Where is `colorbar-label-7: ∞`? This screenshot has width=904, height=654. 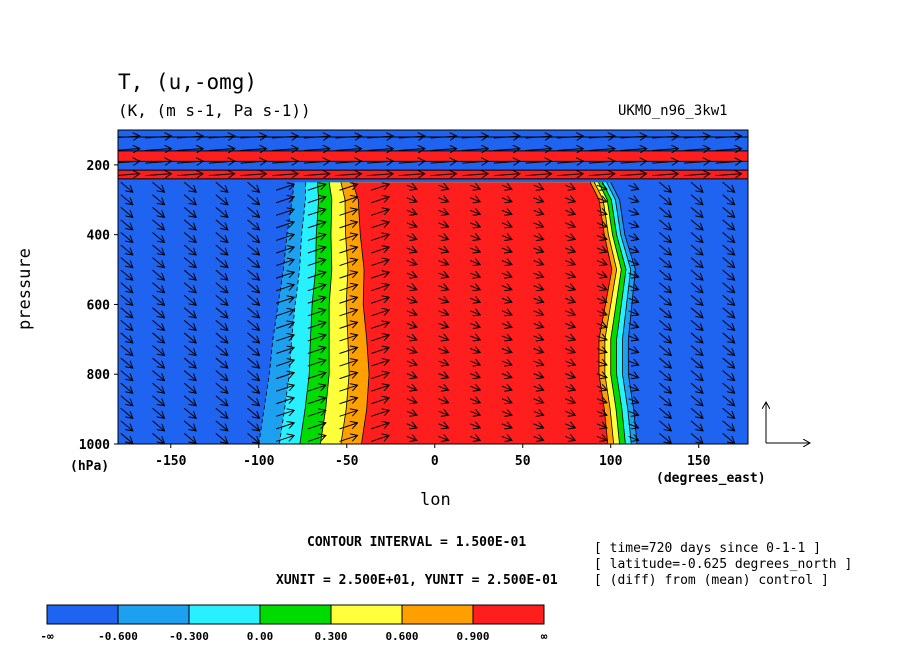 colorbar-label-7: ∞ is located at coordinates (544, 636).